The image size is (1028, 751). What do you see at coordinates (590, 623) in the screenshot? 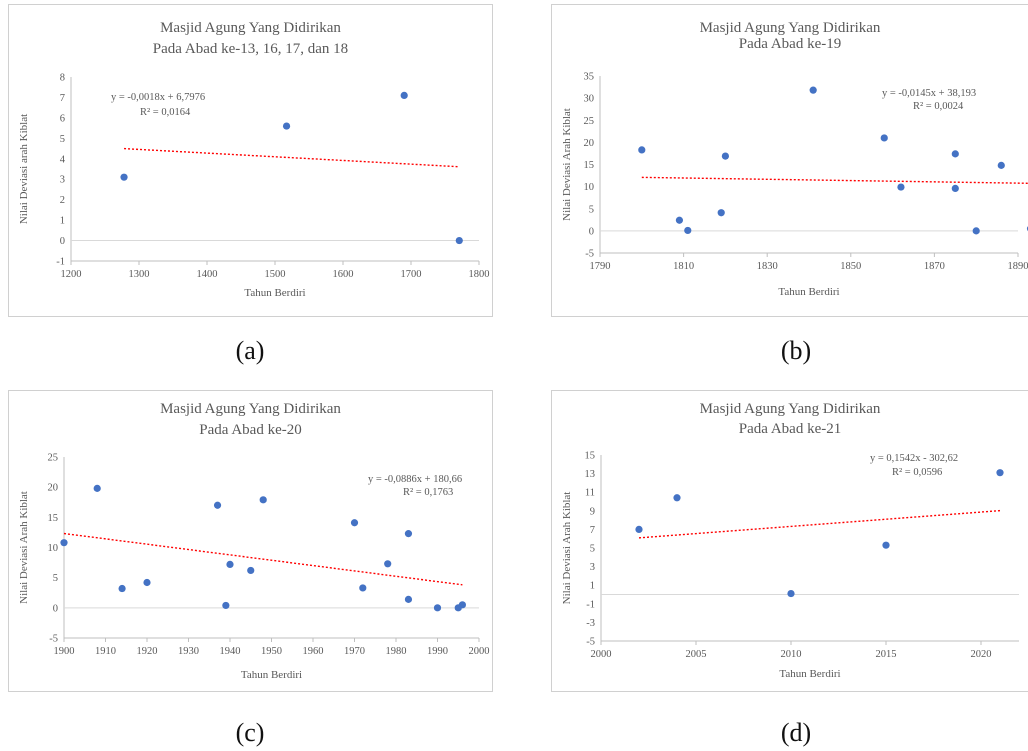
I see `y-tick-label: -3` at bounding box center [590, 623].